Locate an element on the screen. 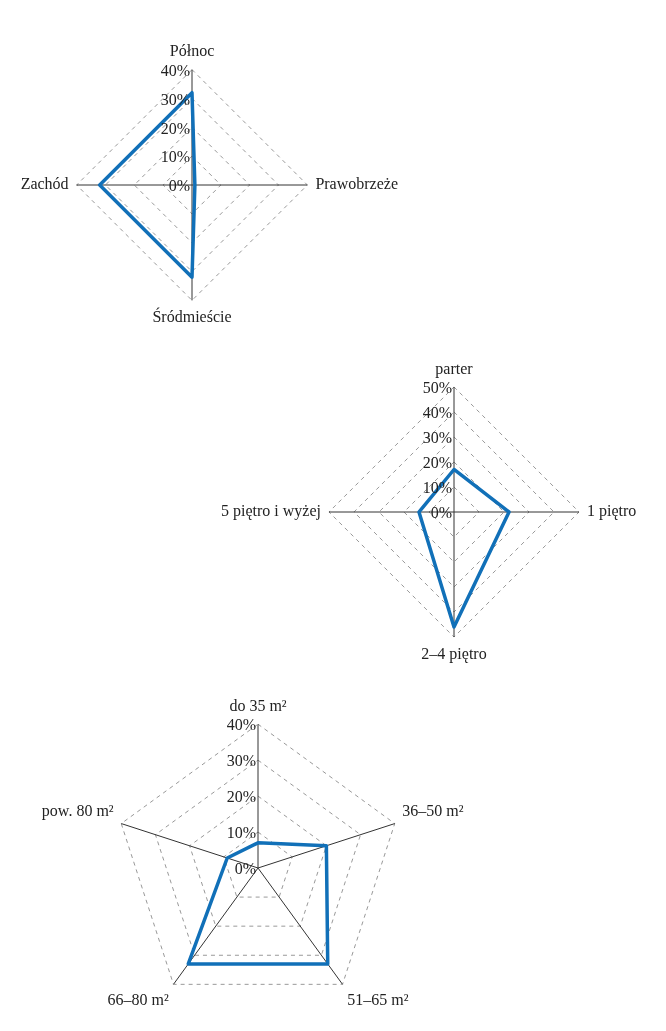 This screenshot has height=1031, width=666. spoke-label: 5 piętro i wyżej is located at coordinates (271, 511).